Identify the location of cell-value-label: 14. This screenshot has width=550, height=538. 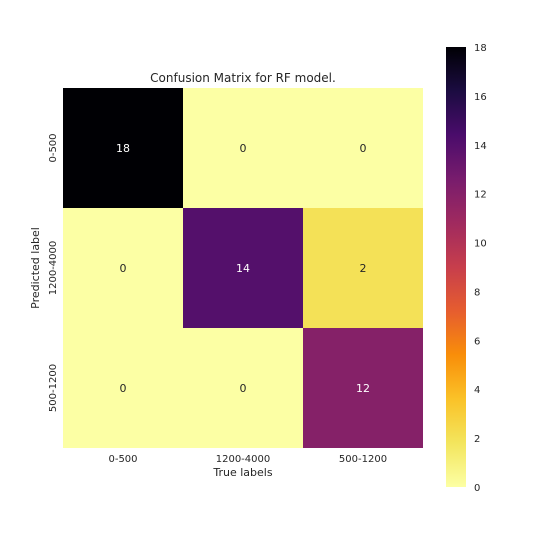
(243, 268).